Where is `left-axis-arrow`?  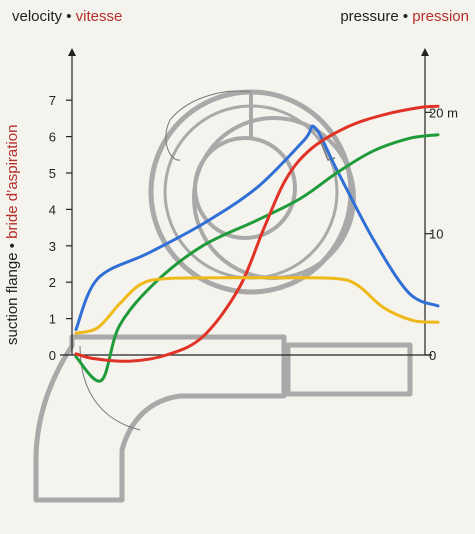 left-axis-arrow is located at coordinates (72, 52).